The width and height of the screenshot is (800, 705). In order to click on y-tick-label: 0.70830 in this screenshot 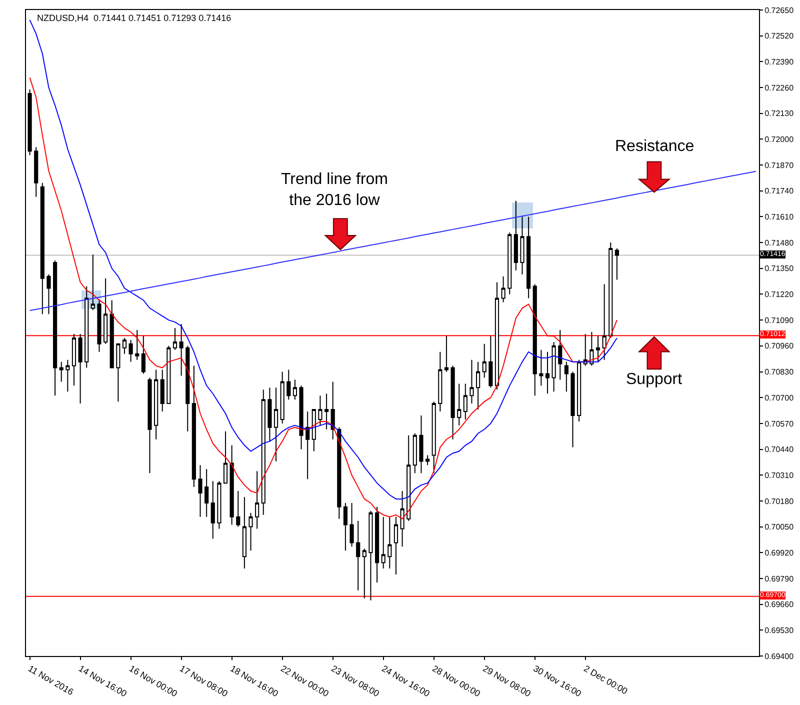, I will do `click(779, 372)`.